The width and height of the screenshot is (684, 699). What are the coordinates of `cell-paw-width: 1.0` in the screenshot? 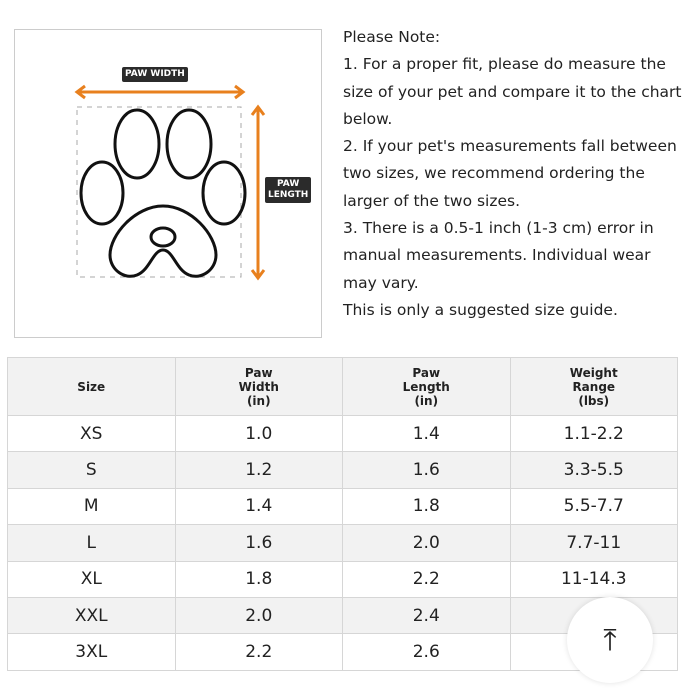 It's located at (258, 433).